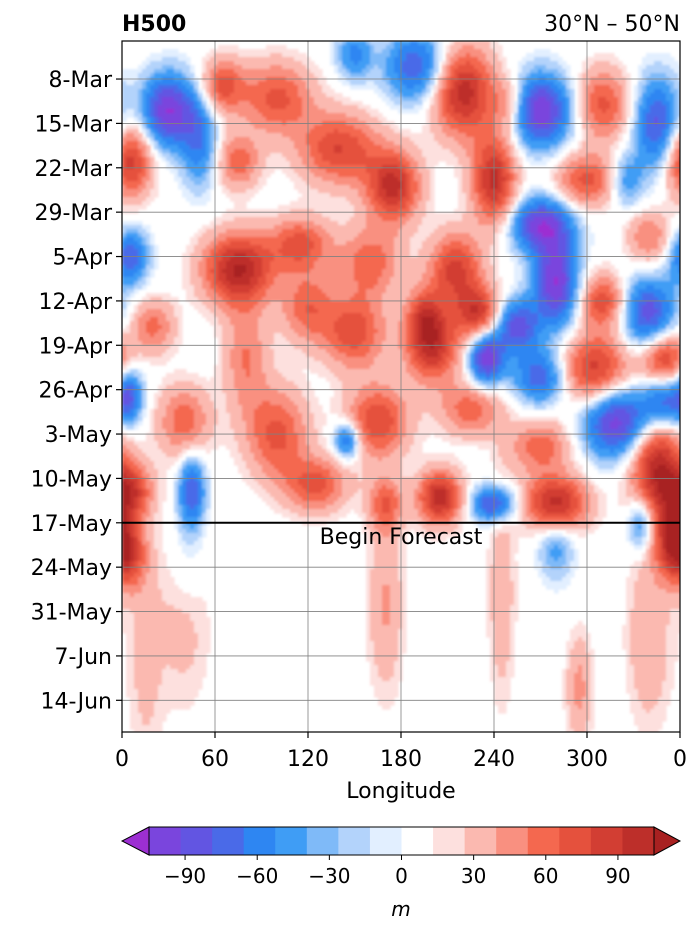  Describe the element at coordinates (82, 258) in the screenshot. I see `y-tick-label: 5-Apr` at that location.